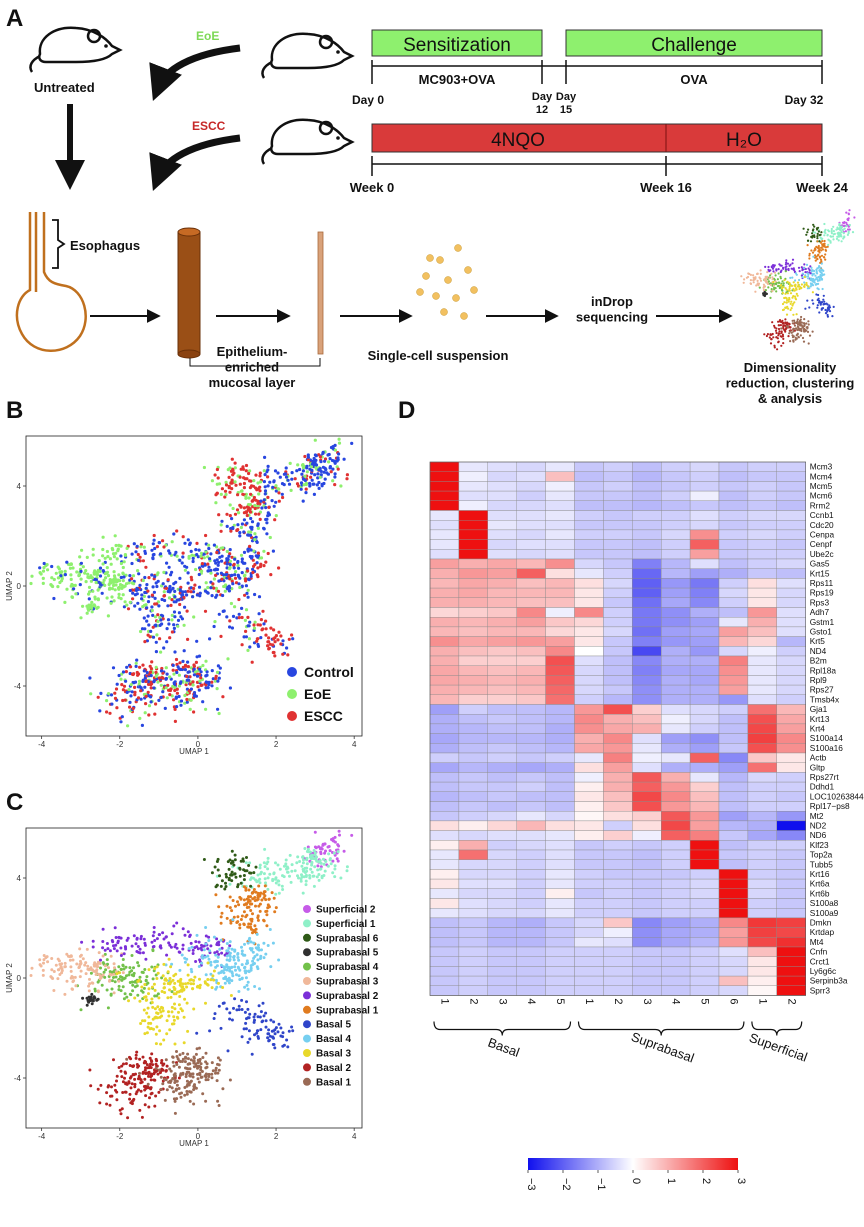 The width and height of the screenshot is (864, 1227). What do you see at coordinates (445, 1001) in the screenshot?
I see `heatmap-column-label: 1` at bounding box center [445, 1001].